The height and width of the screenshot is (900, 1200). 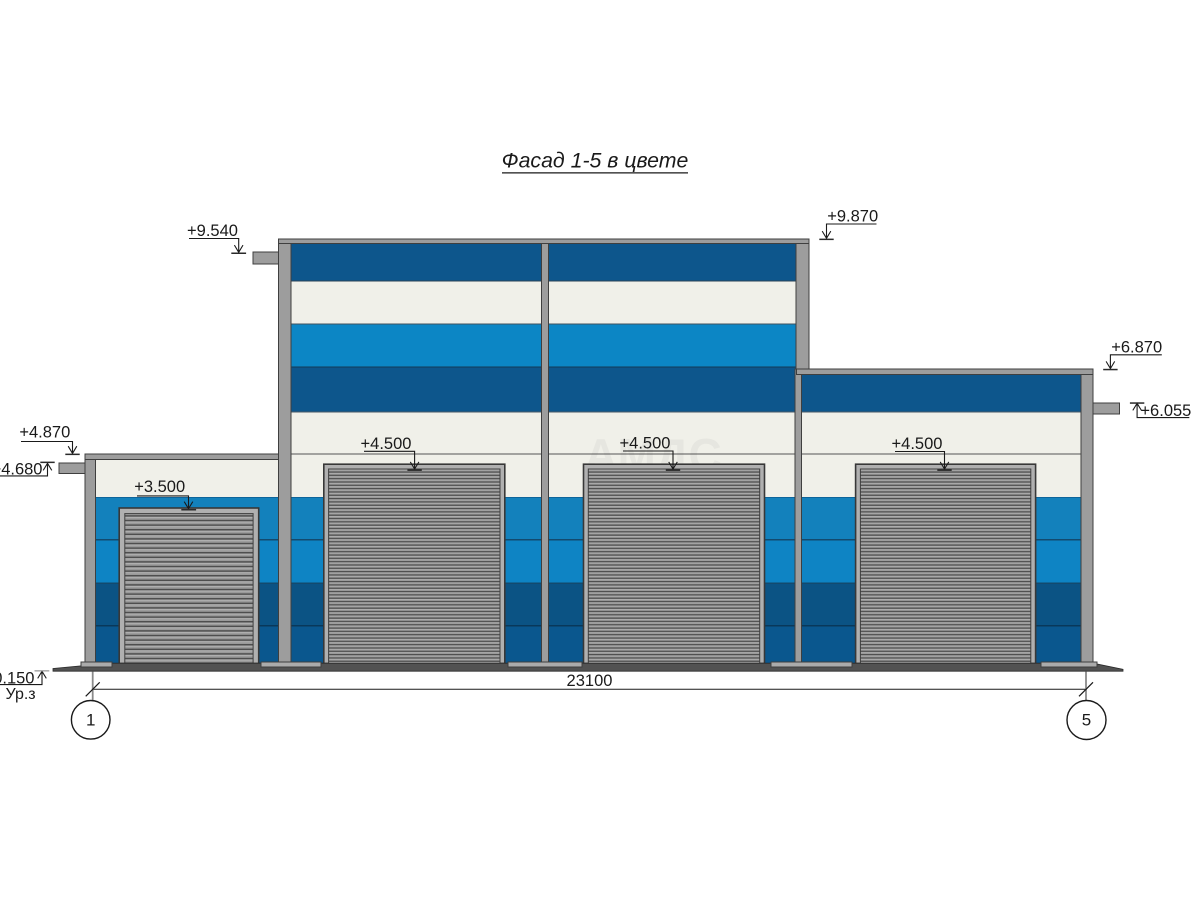 What do you see at coordinates (1165, 411) in the screenshot?
I see `svg-text: +6.055` at bounding box center [1165, 411].